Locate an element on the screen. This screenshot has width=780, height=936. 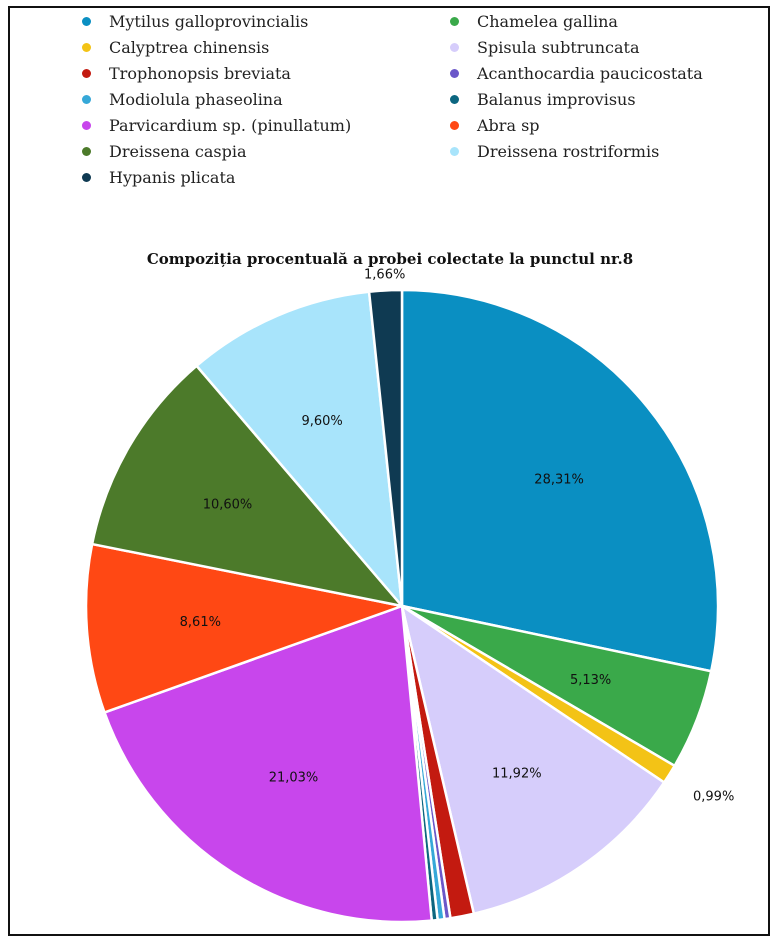
legend-label: Parvicardium sp. (pinullatum) is located at coordinates (230, 125).